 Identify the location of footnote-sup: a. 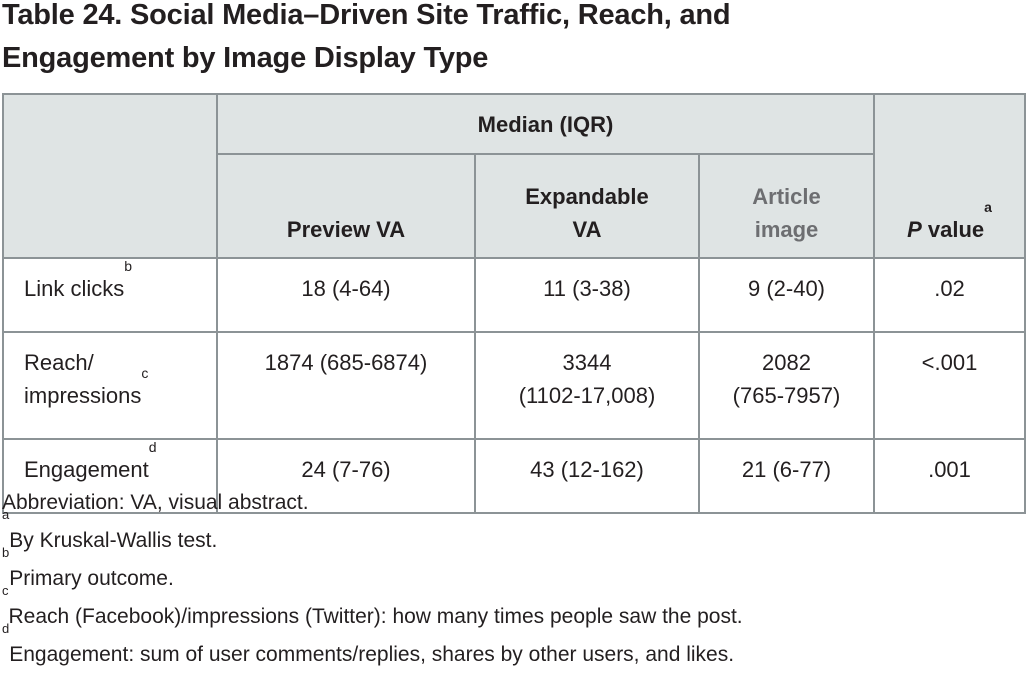
(6, 514).